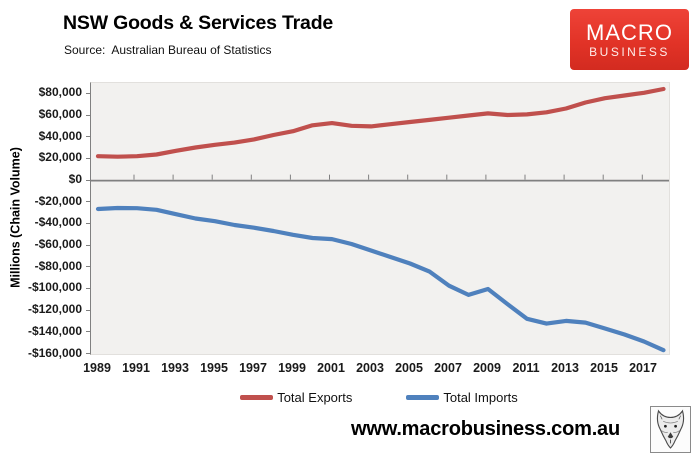 The width and height of the screenshot is (694, 459). What do you see at coordinates (629, 51) in the screenshot?
I see `logo-text-business: BUSINESS` at bounding box center [629, 51].